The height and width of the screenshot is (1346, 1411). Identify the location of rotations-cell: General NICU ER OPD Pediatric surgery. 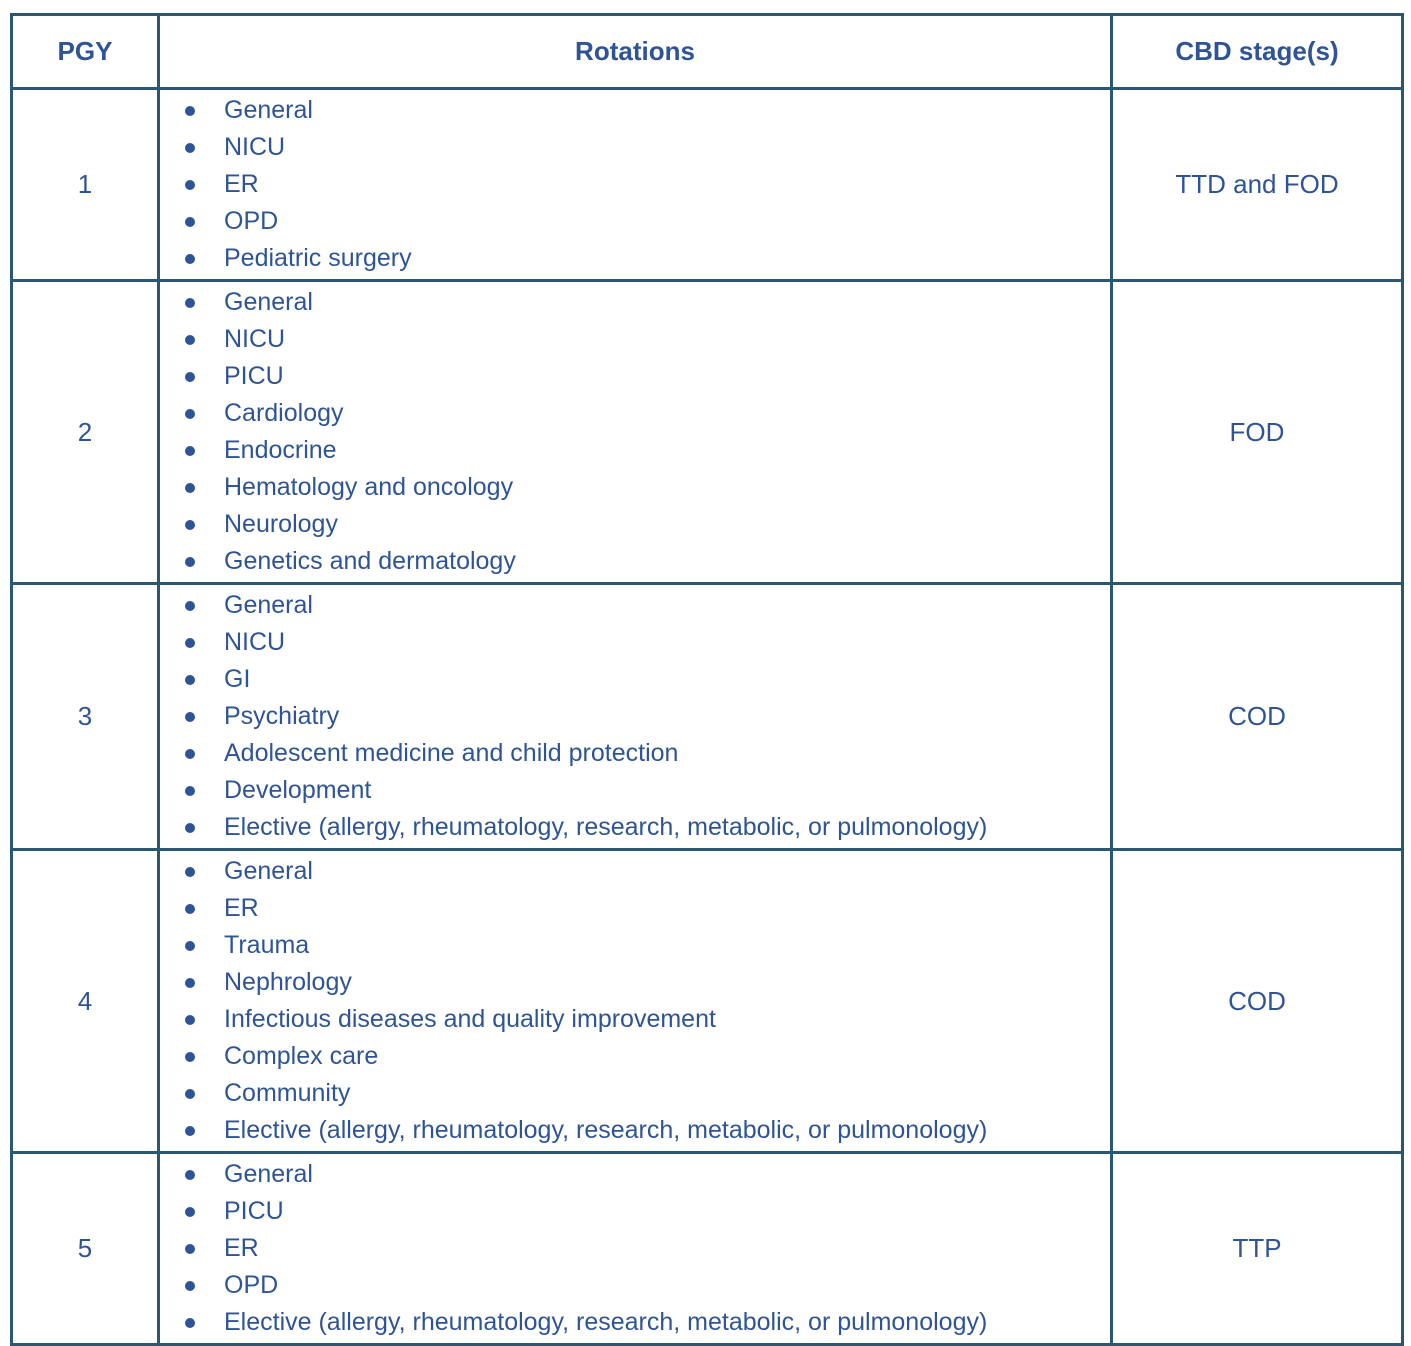
(635, 184).